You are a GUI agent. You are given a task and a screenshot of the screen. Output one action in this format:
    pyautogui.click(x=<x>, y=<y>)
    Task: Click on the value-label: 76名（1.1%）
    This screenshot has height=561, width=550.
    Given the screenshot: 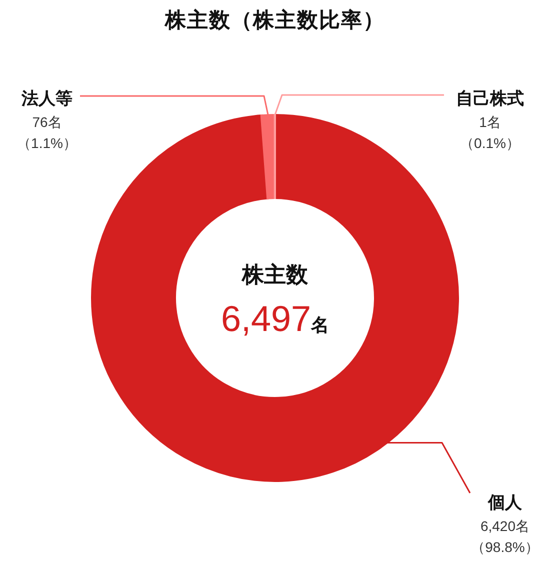 What is the action you would take?
    pyautogui.click(x=47, y=133)
    